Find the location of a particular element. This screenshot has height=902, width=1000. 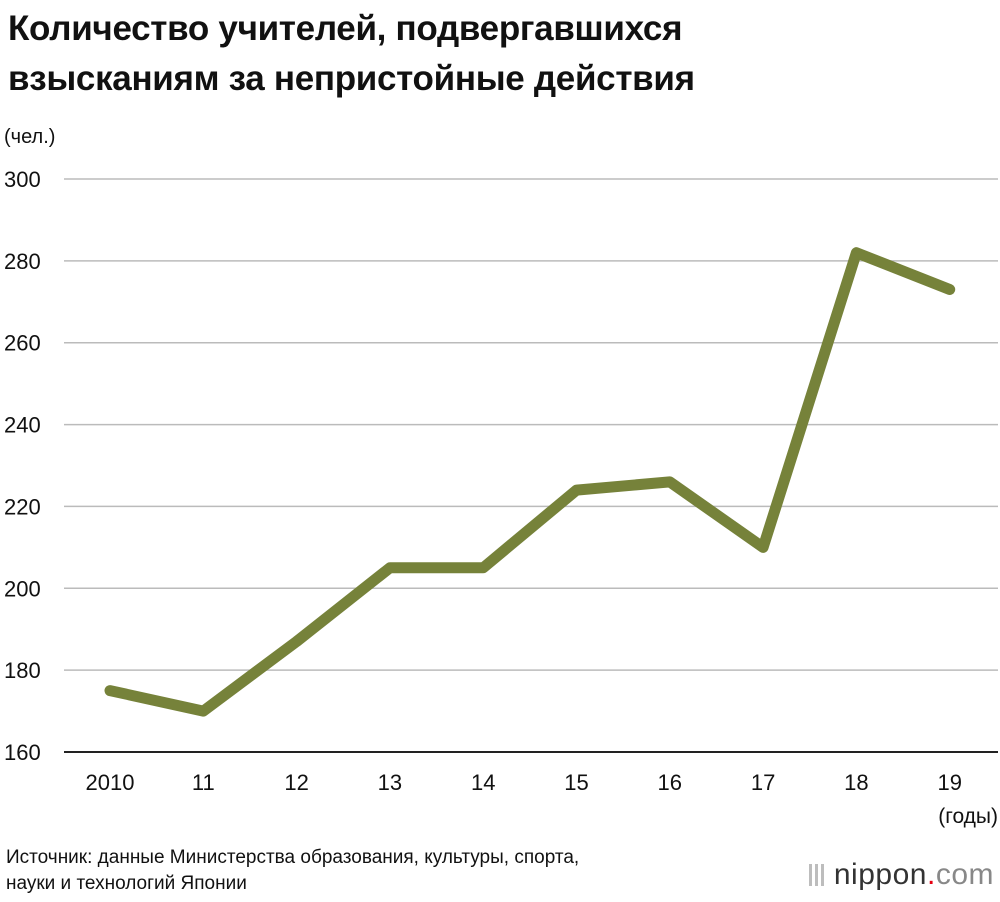

source-line-2: науки и технологий Японии is located at coordinates (126, 883).